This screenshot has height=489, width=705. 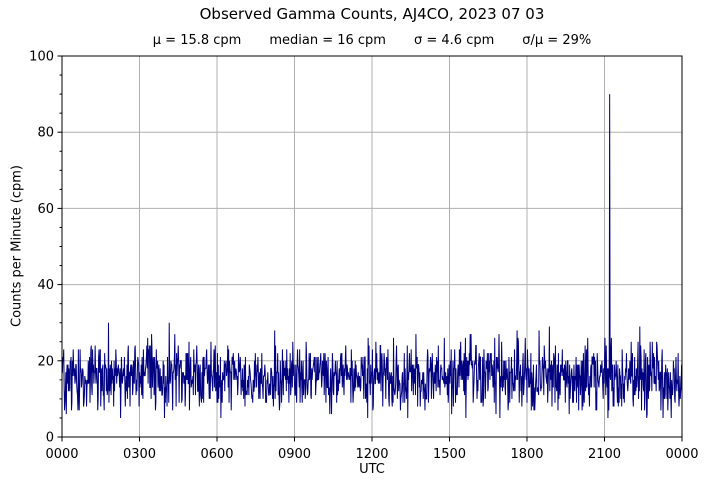 What do you see at coordinates (45, 361) in the screenshot?
I see `y-tick-label: 20` at bounding box center [45, 361].